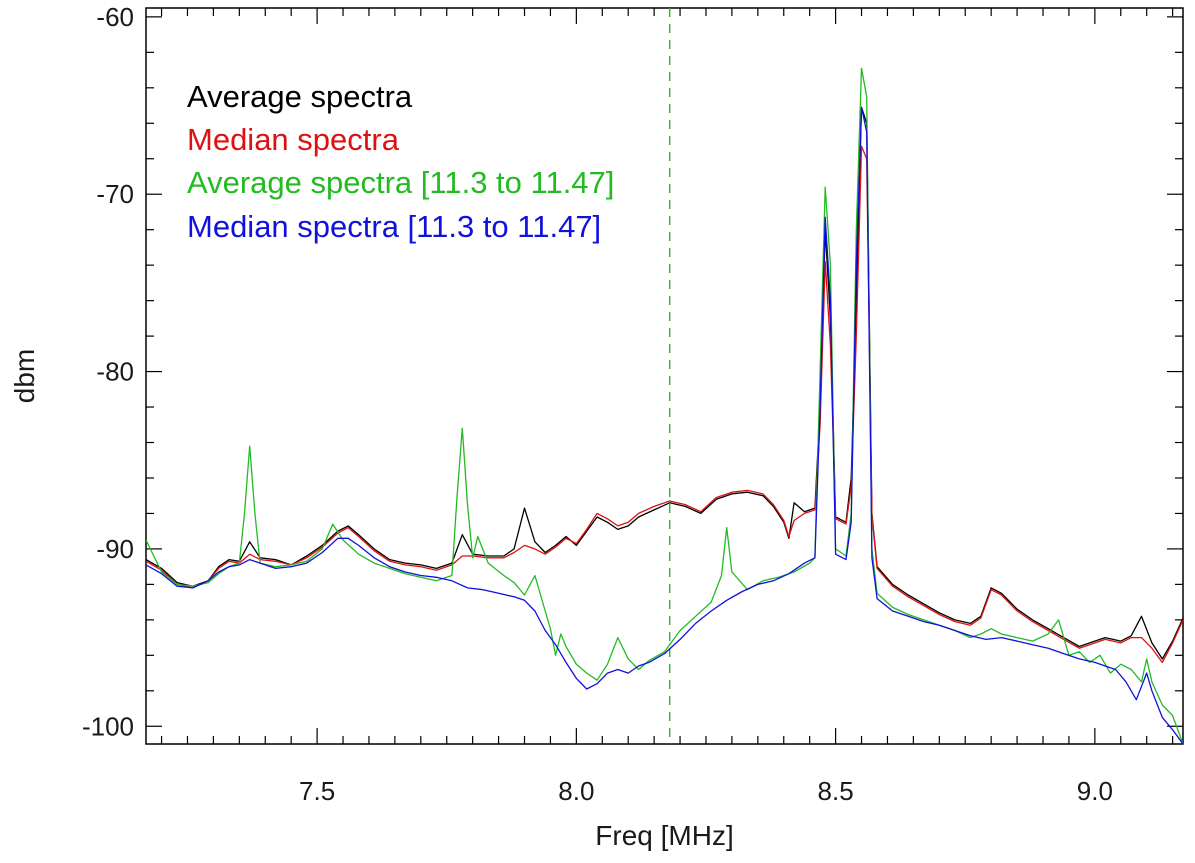 This screenshot has width=1195, height=863. Describe the element at coordinates (400, 182) in the screenshot. I see `legend-entry-average-window: Average spectra [11.3 to 11.47]` at that location.